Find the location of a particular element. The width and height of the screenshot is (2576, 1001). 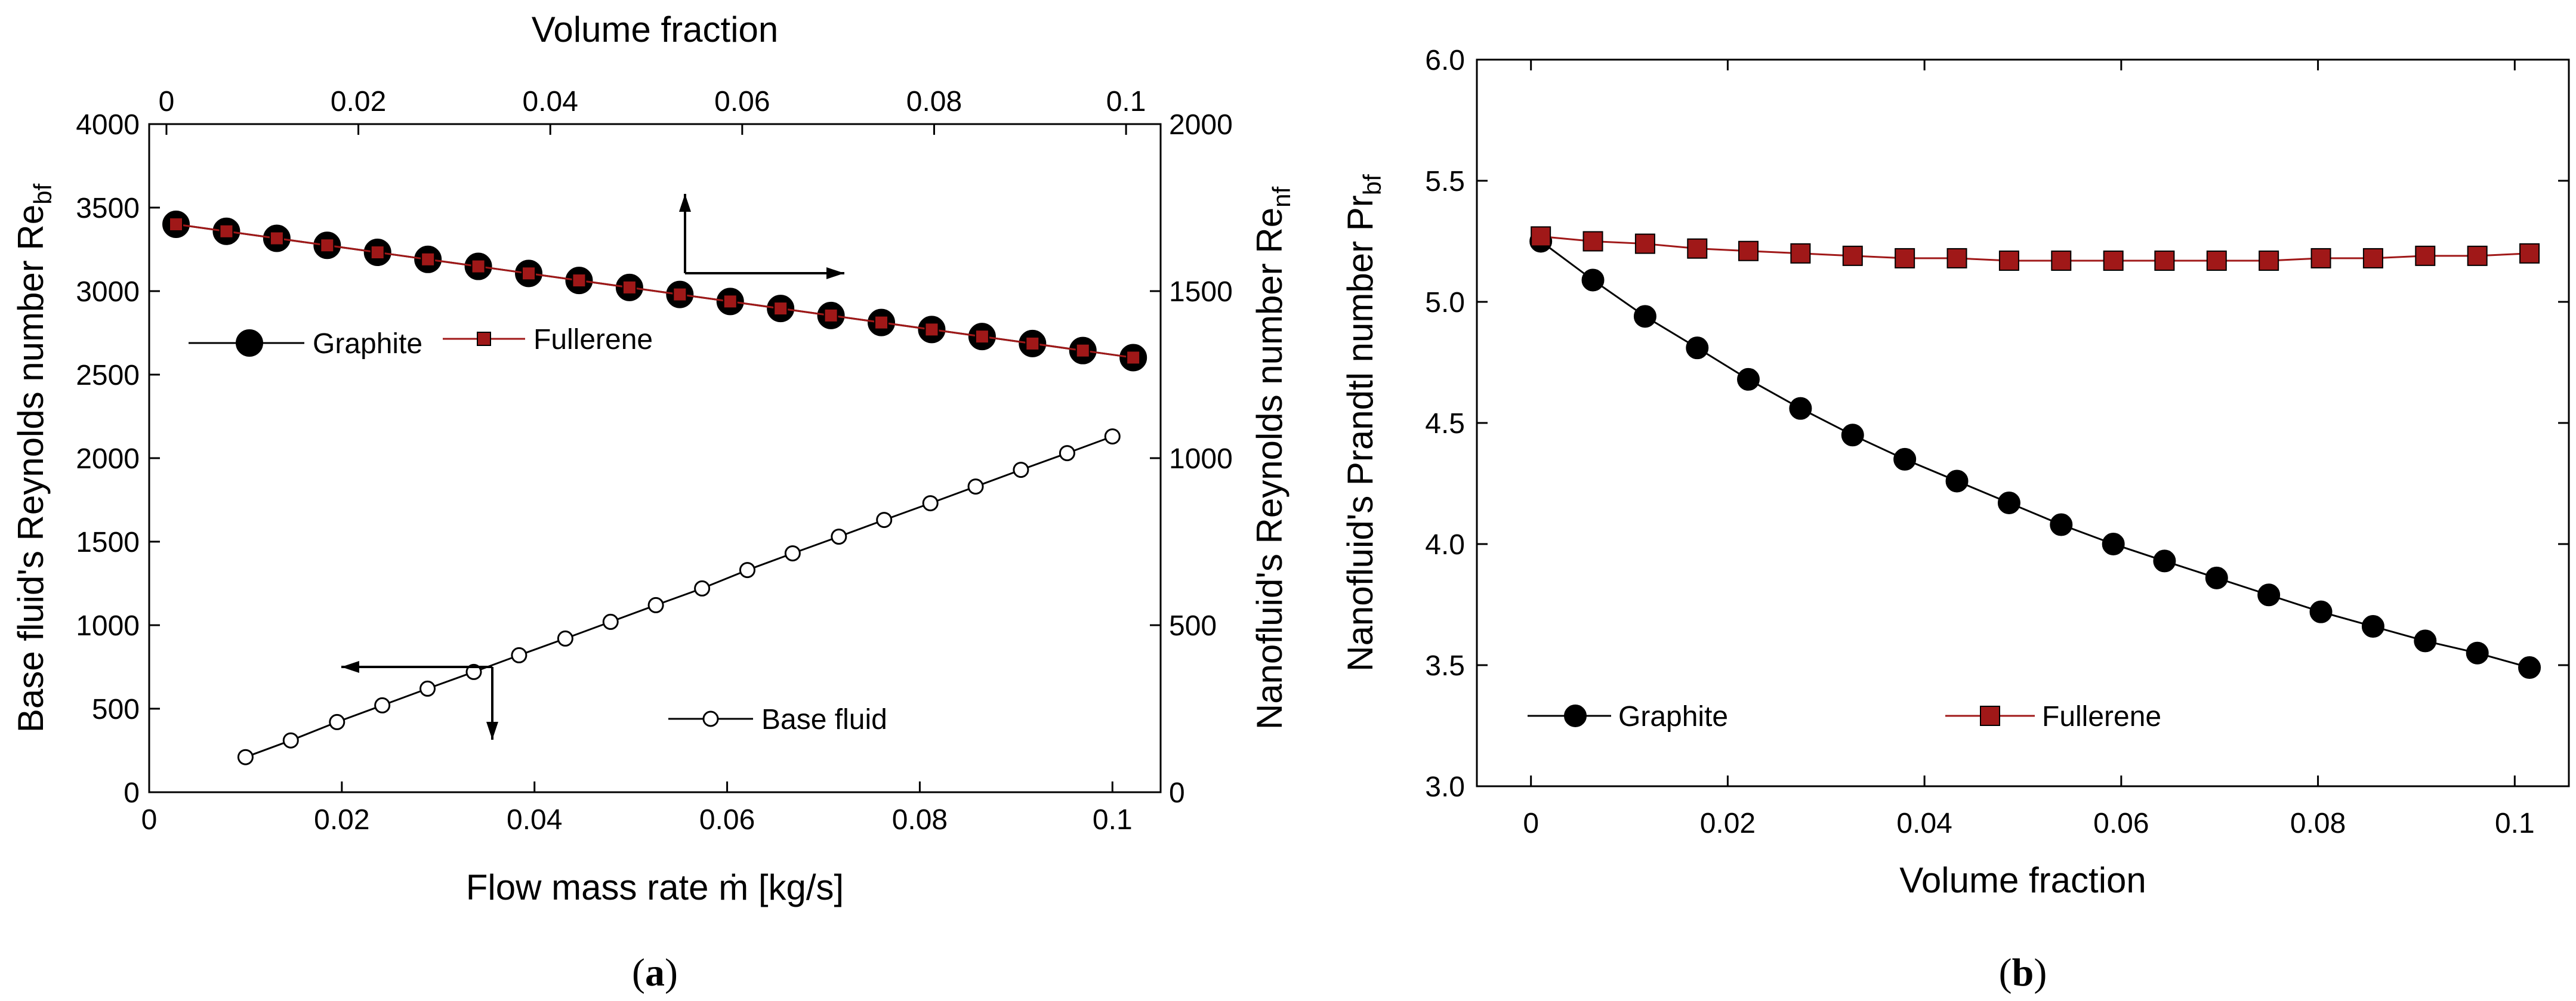

y-right-tick-label: 1500 is located at coordinates (1201, 292).